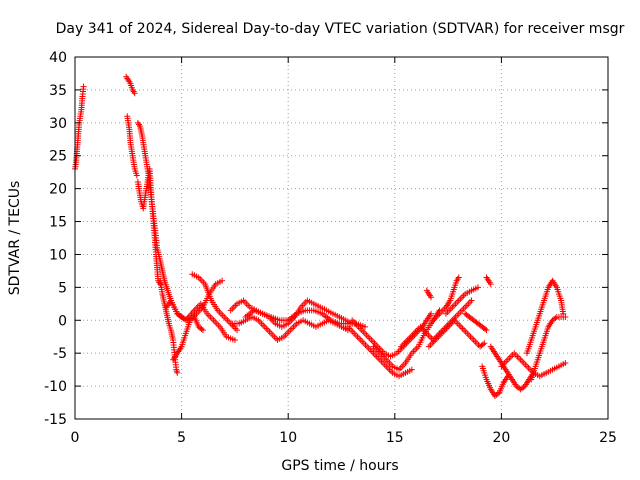 The width and height of the screenshot is (640, 480). What do you see at coordinates (75, 438) in the screenshot?
I see `x-tick-label: 0` at bounding box center [75, 438].